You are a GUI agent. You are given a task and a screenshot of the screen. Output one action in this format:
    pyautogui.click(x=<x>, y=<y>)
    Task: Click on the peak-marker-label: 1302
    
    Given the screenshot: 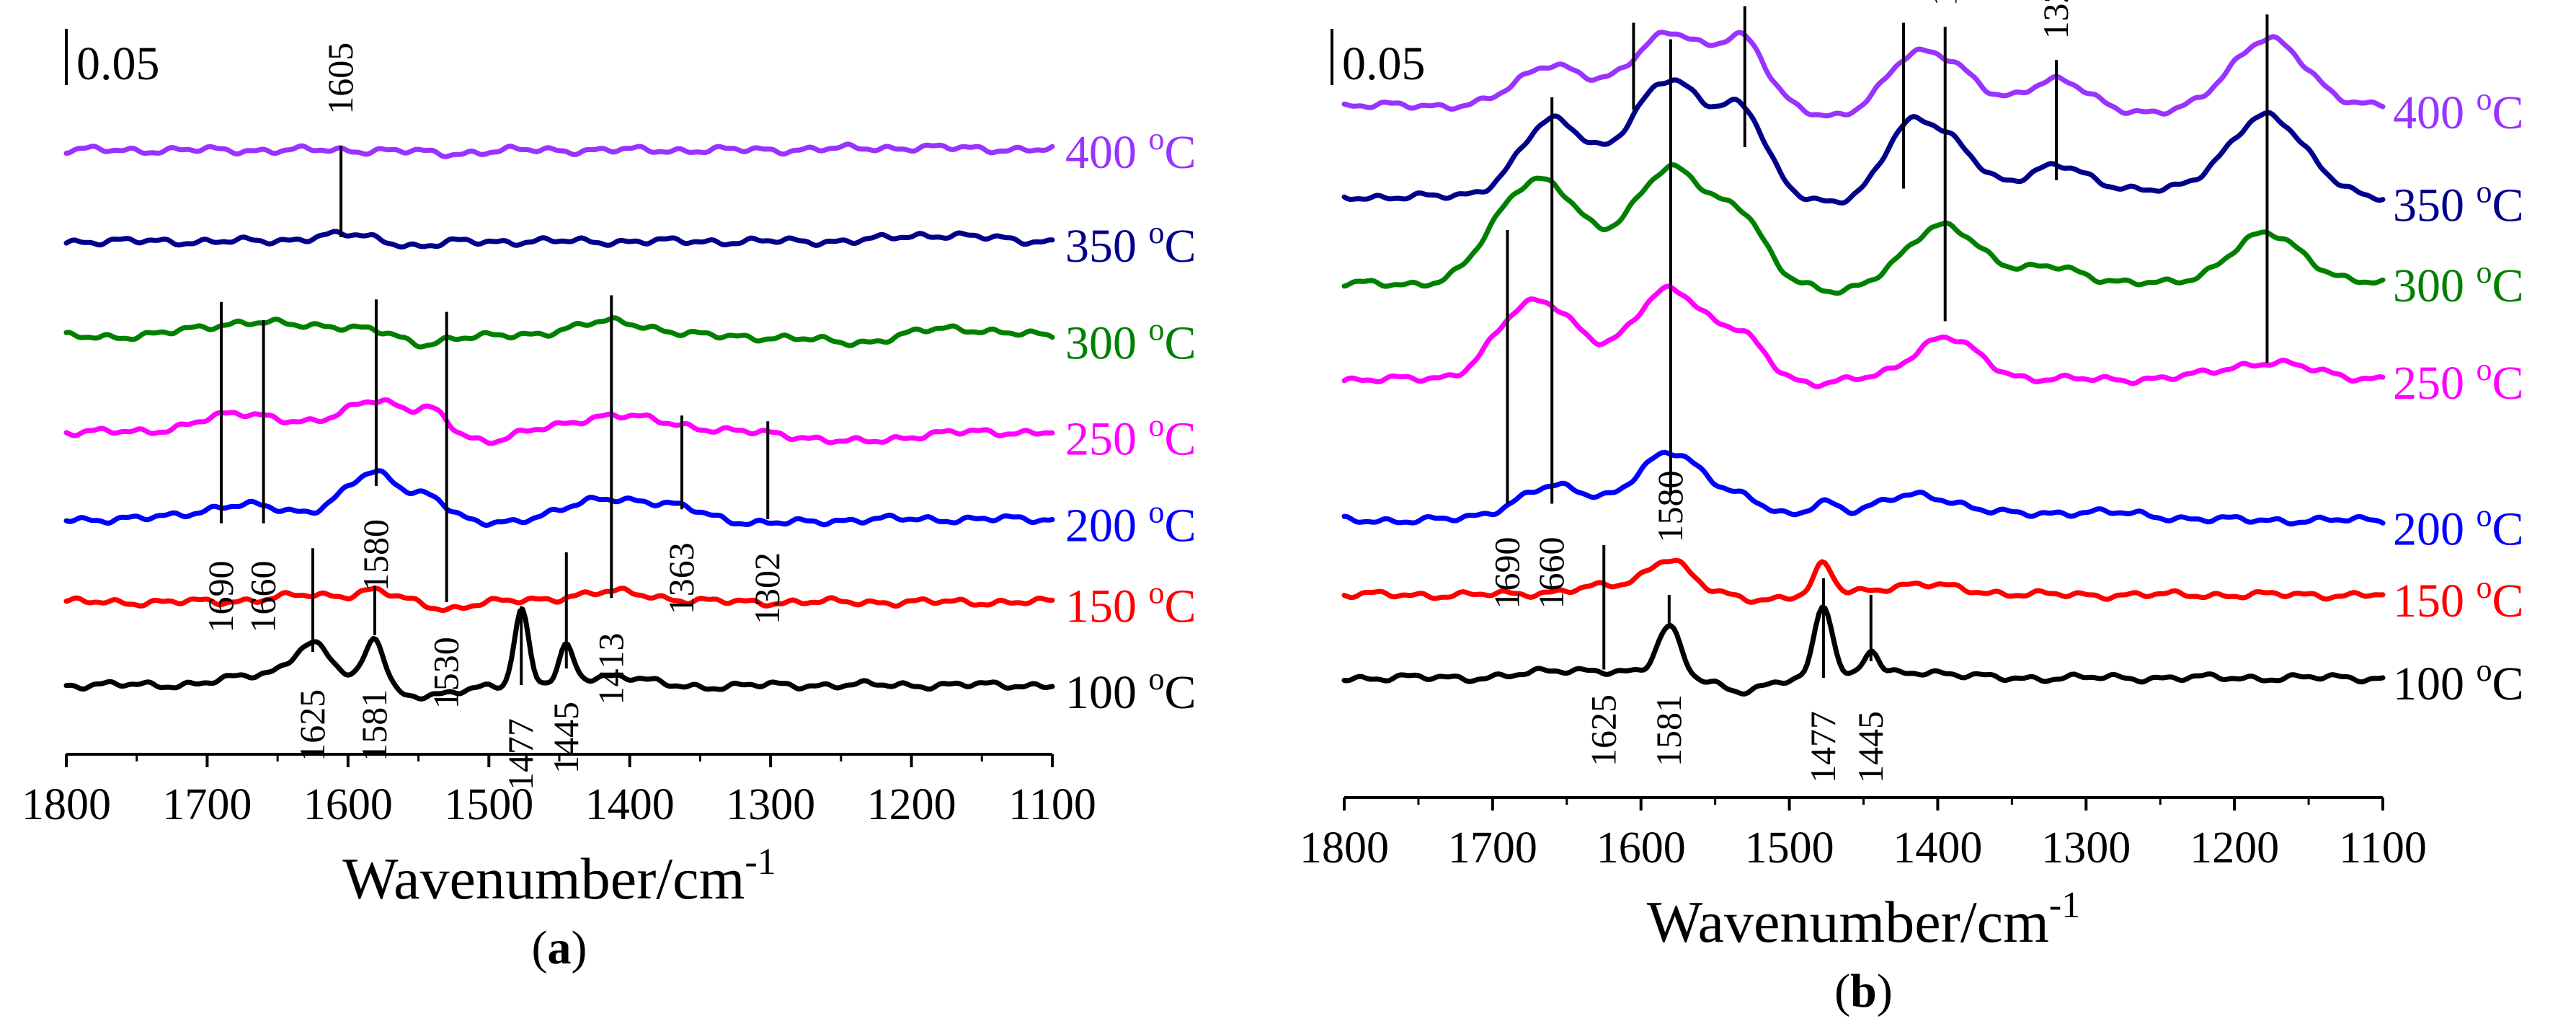 What is the action you would take?
    pyautogui.click(x=767, y=588)
    